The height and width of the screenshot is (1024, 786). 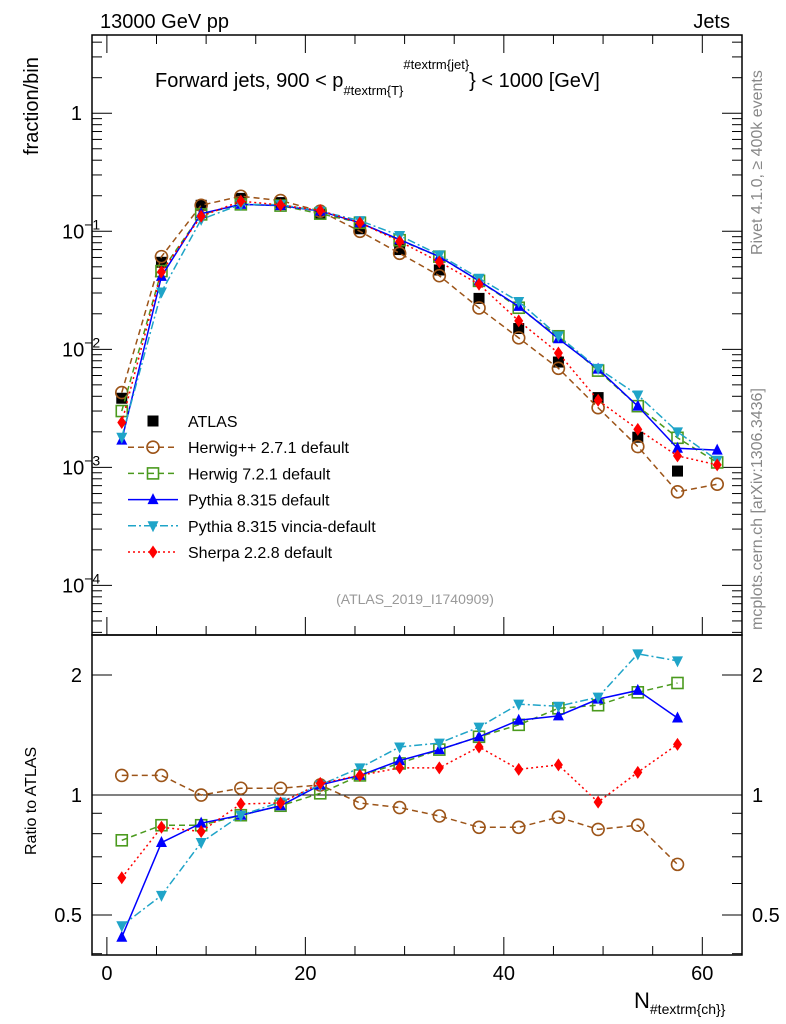 I want to click on ratio-line-sherpa-2-2-8-default, so click(x=399, y=811).